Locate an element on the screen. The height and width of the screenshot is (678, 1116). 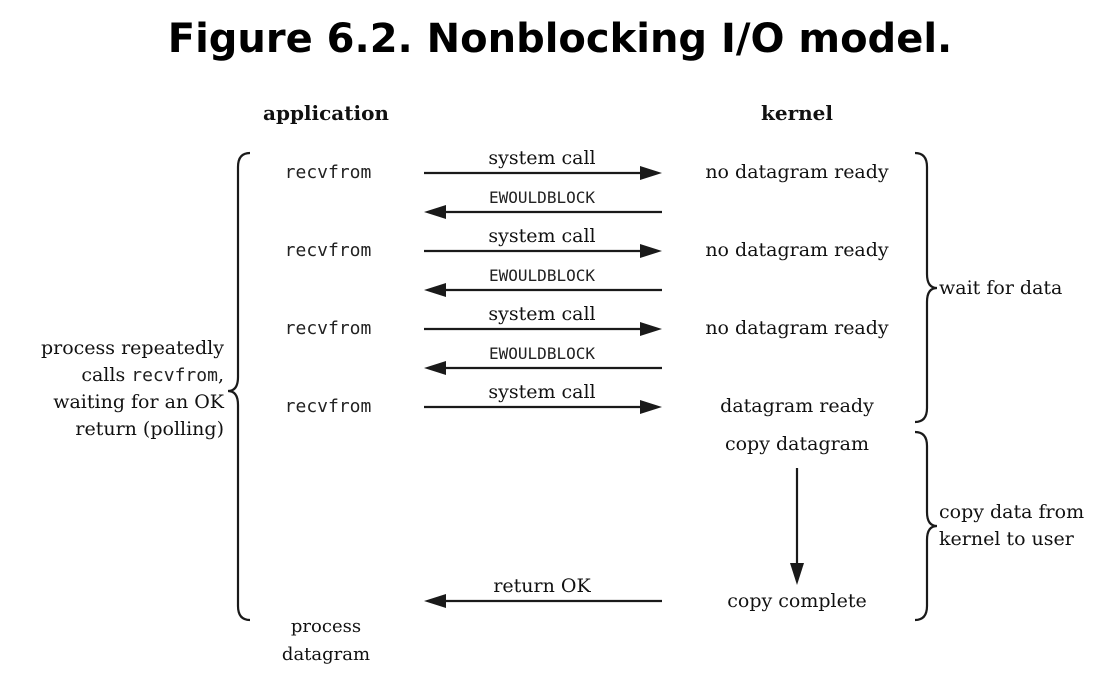
figure-title: Figure 6.2. Nonblocking I/O model. is located at coordinates (560, 39).